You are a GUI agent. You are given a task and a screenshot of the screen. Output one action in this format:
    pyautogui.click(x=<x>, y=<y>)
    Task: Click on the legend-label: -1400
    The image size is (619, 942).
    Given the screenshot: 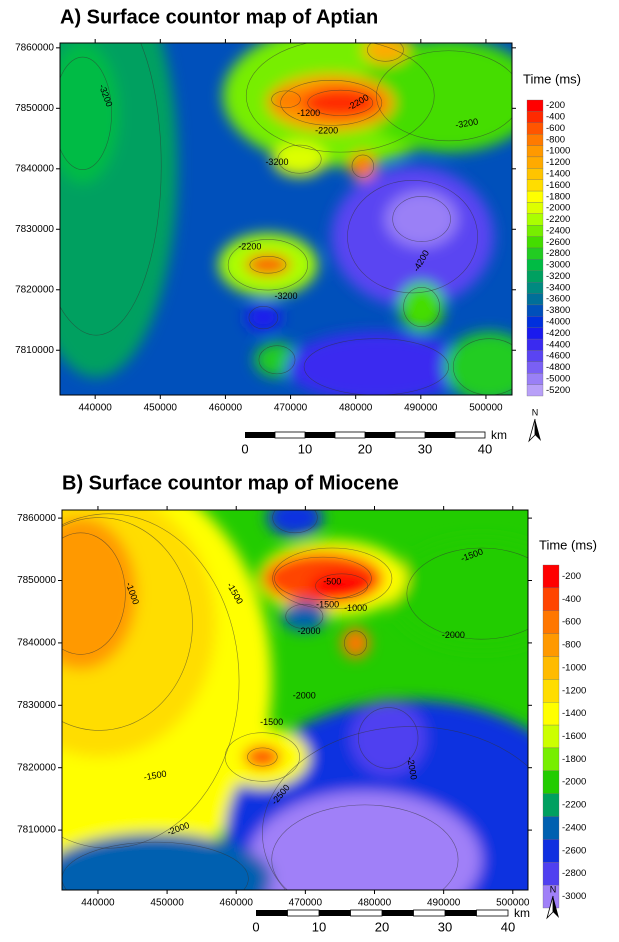 What is the action you would take?
    pyautogui.click(x=574, y=713)
    